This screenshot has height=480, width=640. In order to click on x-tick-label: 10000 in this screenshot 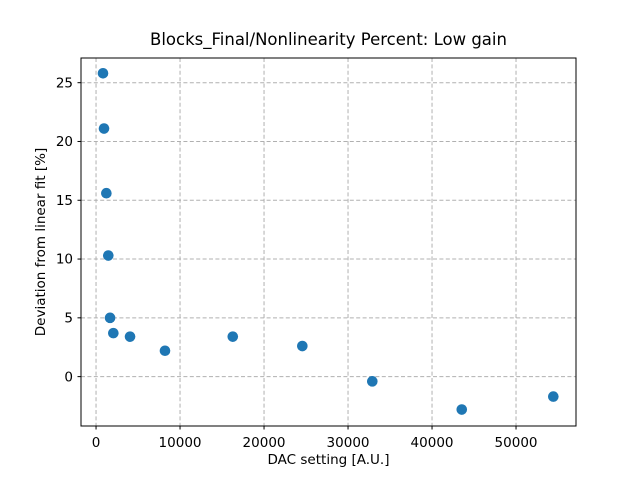, I will do `click(180, 443)`.